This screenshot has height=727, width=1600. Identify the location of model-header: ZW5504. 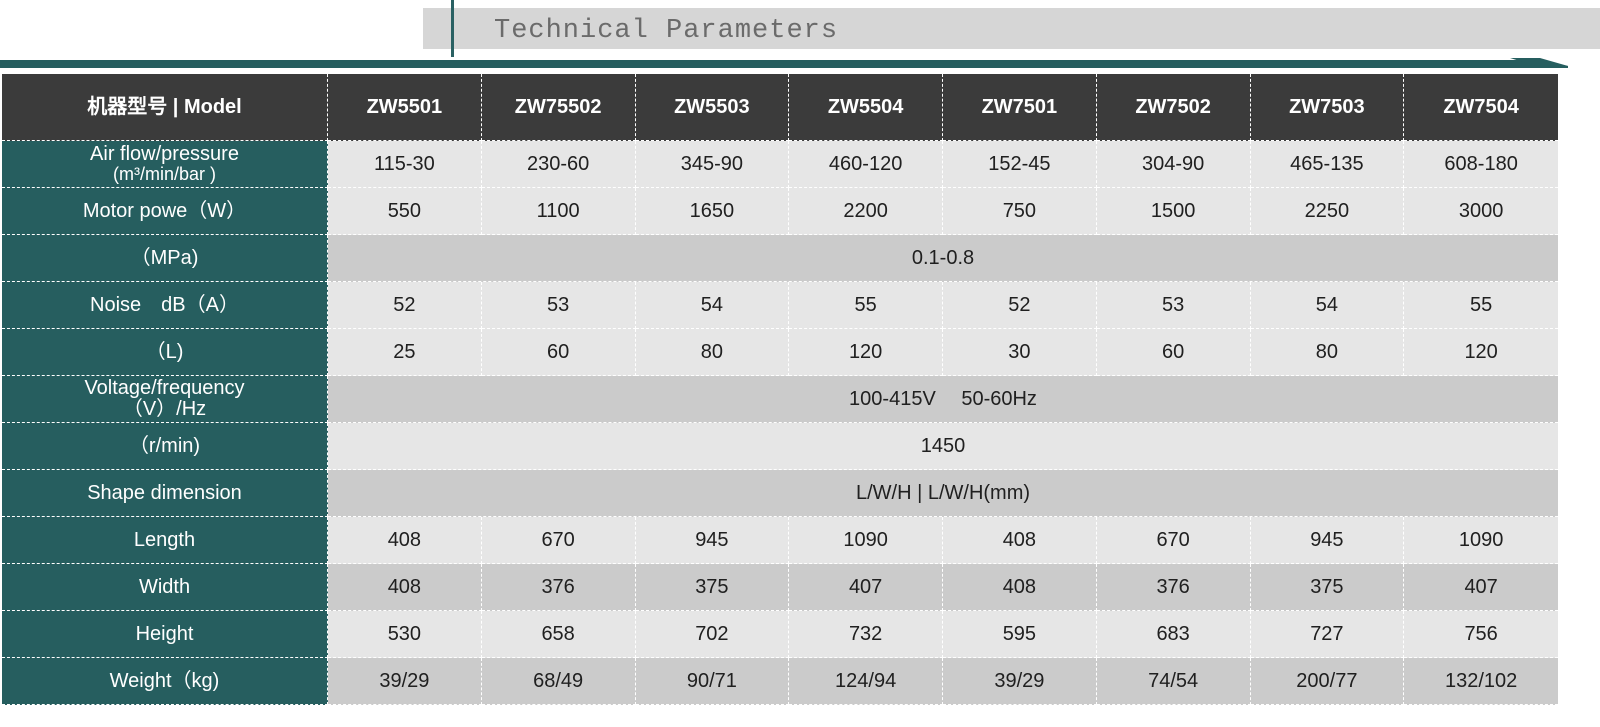
(866, 107).